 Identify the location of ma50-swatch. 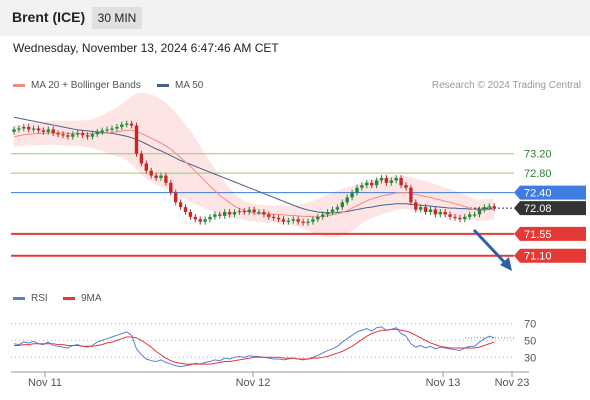
(163, 85).